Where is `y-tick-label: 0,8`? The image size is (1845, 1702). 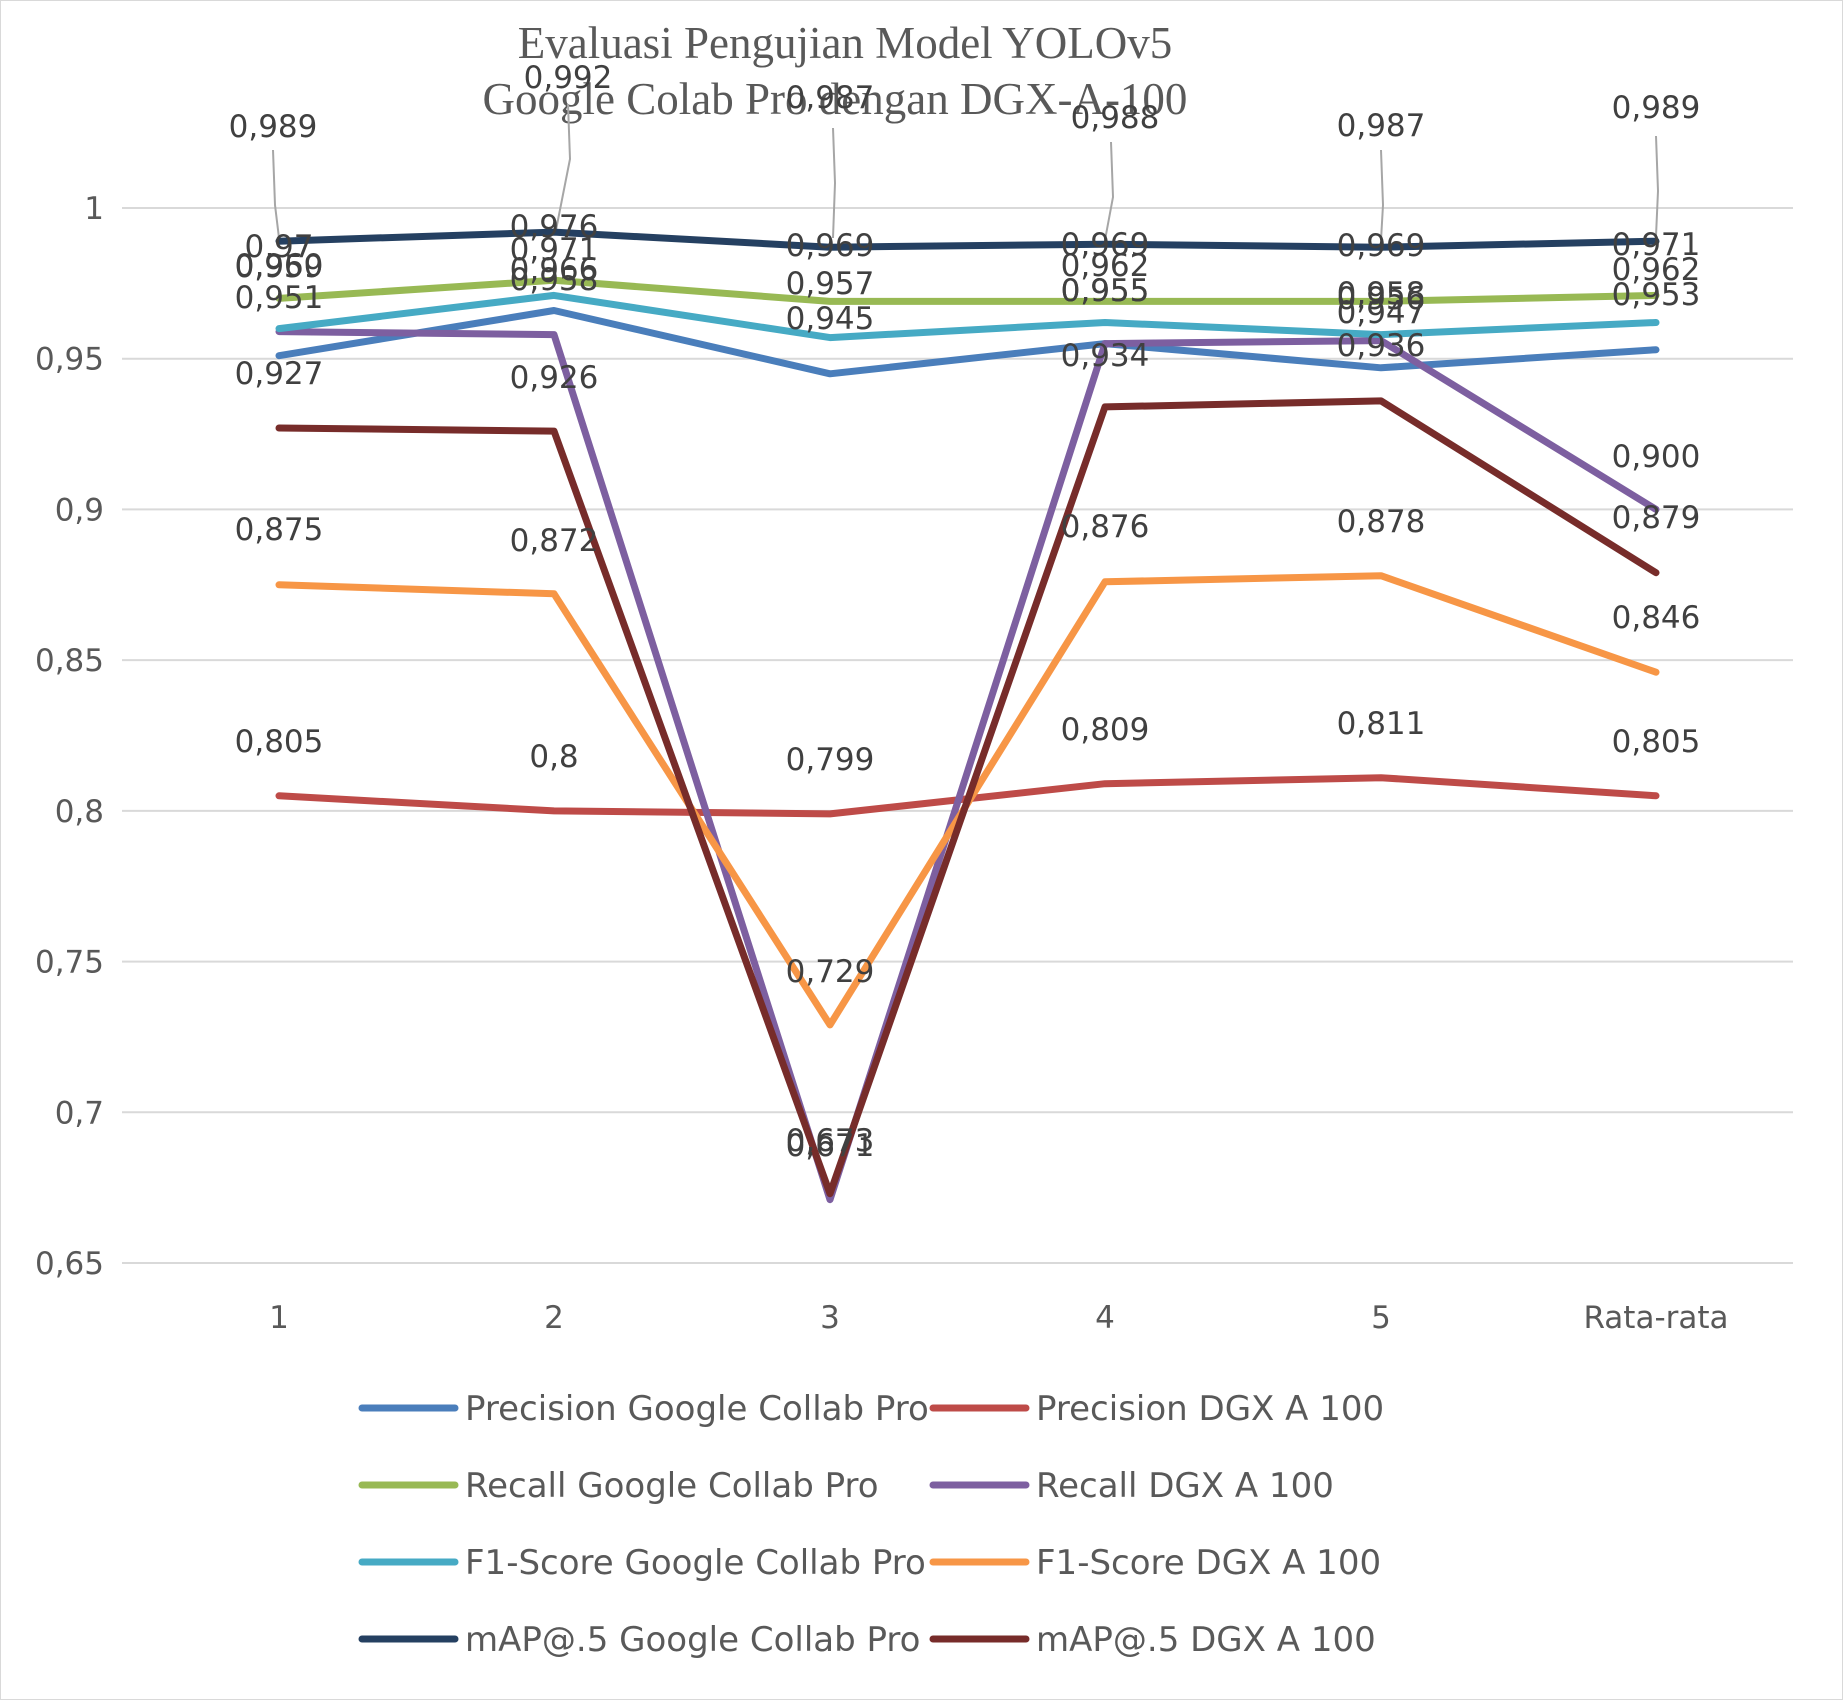
y-tick-label: 0,8 is located at coordinates (79, 812).